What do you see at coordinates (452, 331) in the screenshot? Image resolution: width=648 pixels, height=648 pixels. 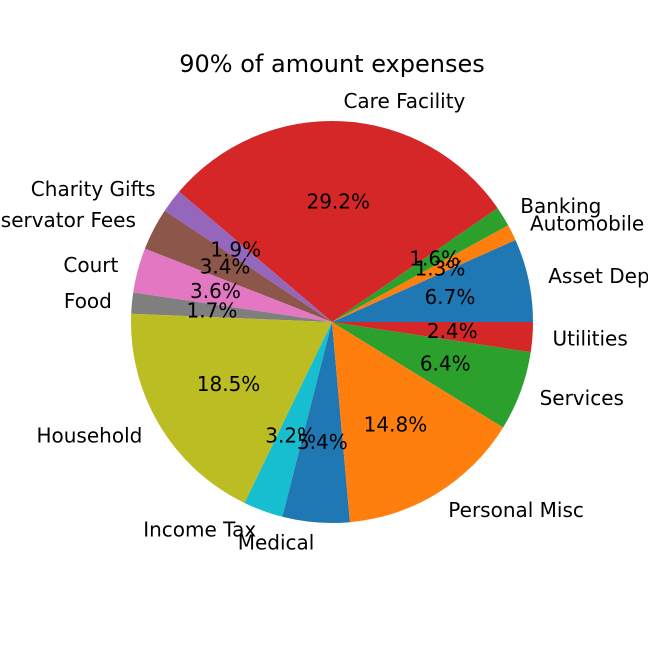 I see `pie-value-label: 2.4%` at bounding box center [452, 331].